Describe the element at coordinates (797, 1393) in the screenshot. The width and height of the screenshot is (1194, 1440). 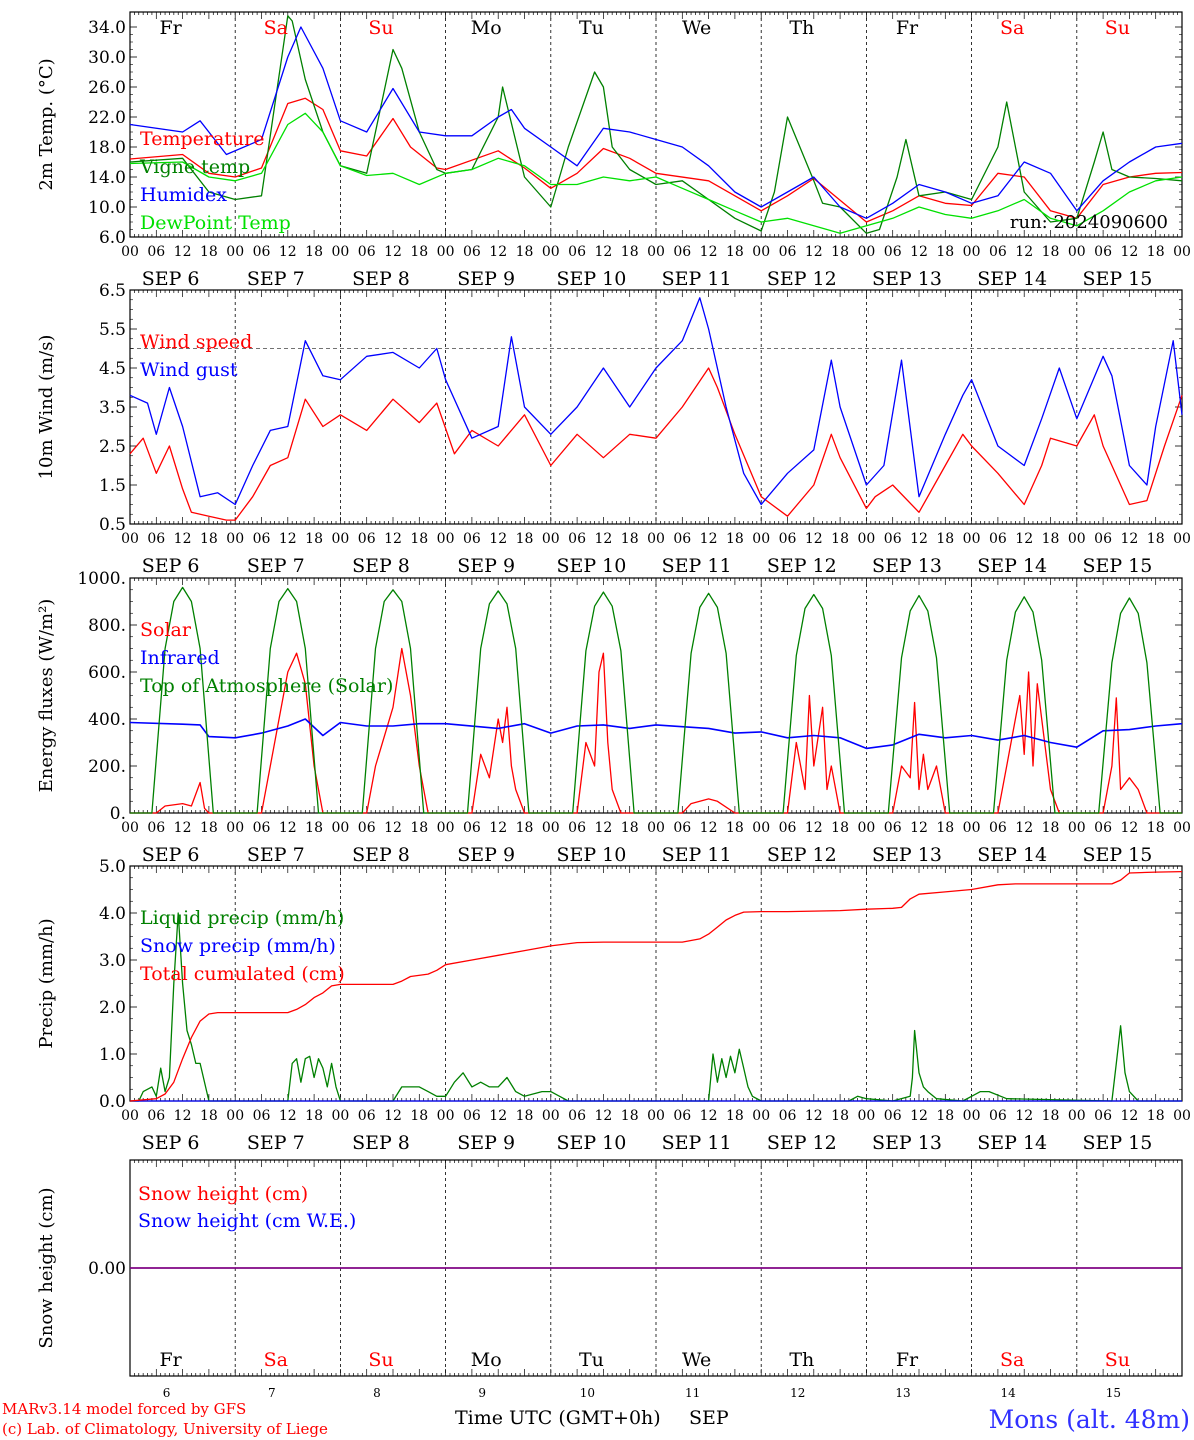
I see `day-number-label: 12` at that location.